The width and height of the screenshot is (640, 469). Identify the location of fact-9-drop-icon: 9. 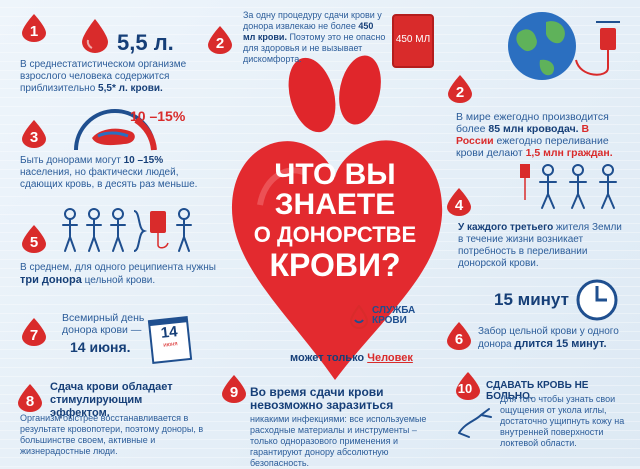
(234, 389).